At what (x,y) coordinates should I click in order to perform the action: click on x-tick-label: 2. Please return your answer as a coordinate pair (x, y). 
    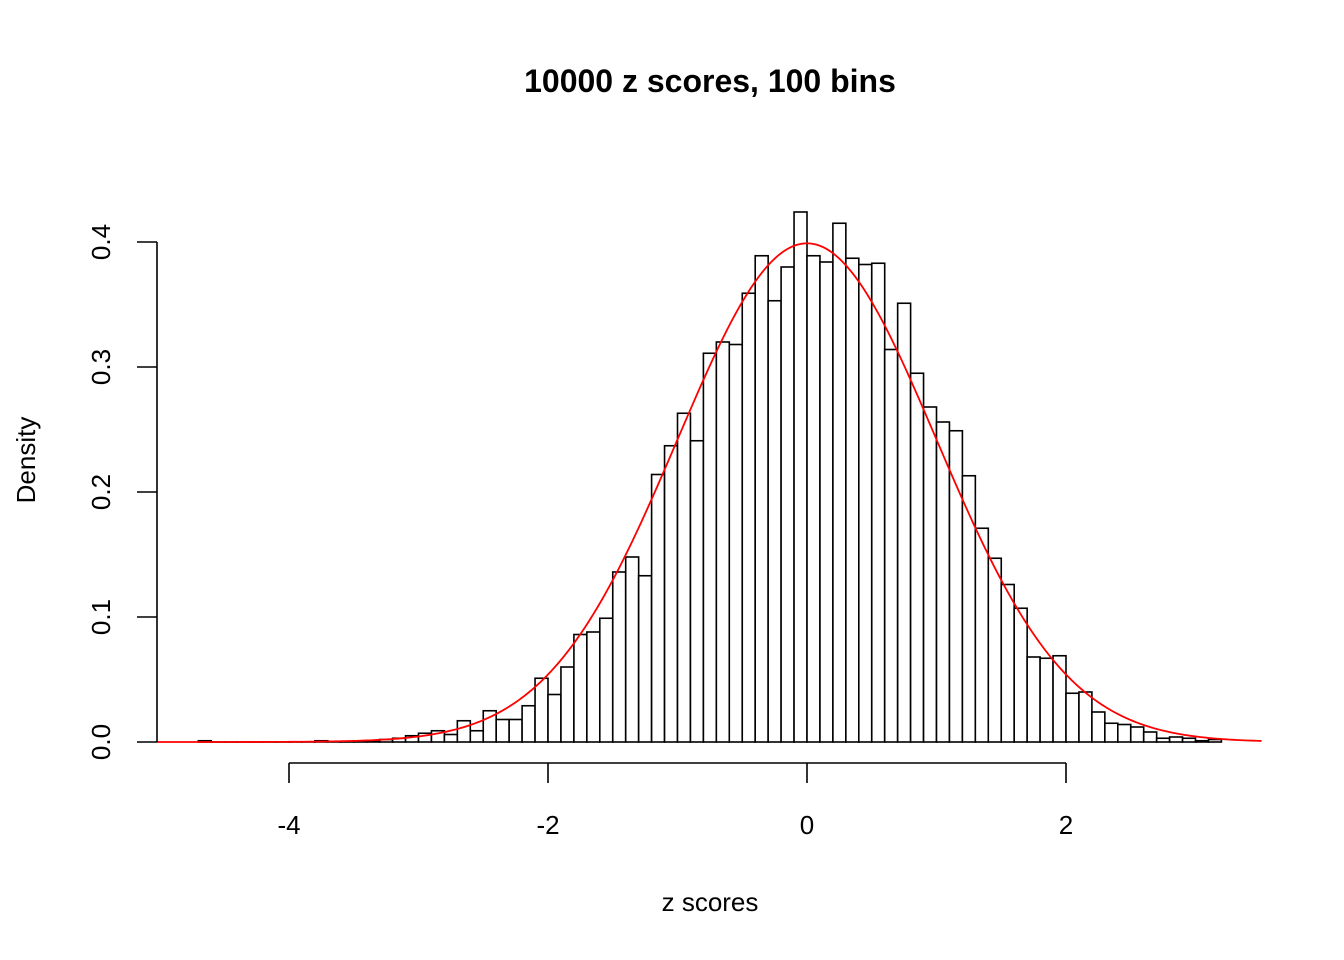
    Looking at the image, I should click on (1066, 825).